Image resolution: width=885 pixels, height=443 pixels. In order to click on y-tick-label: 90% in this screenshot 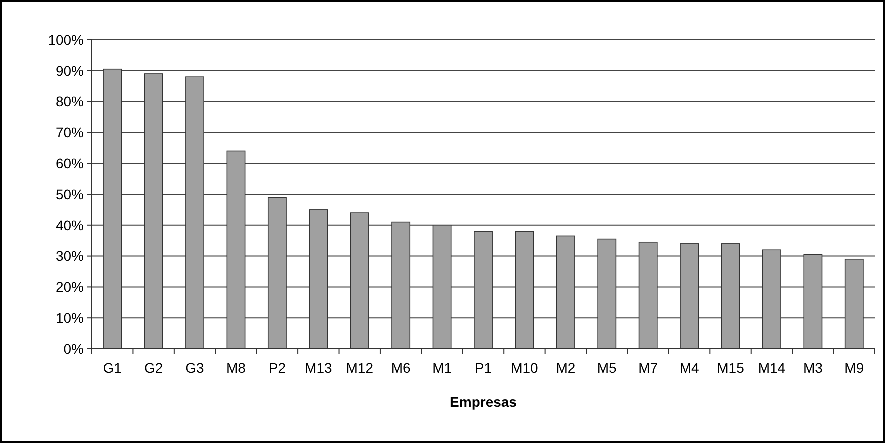, I will do `click(70, 70)`.